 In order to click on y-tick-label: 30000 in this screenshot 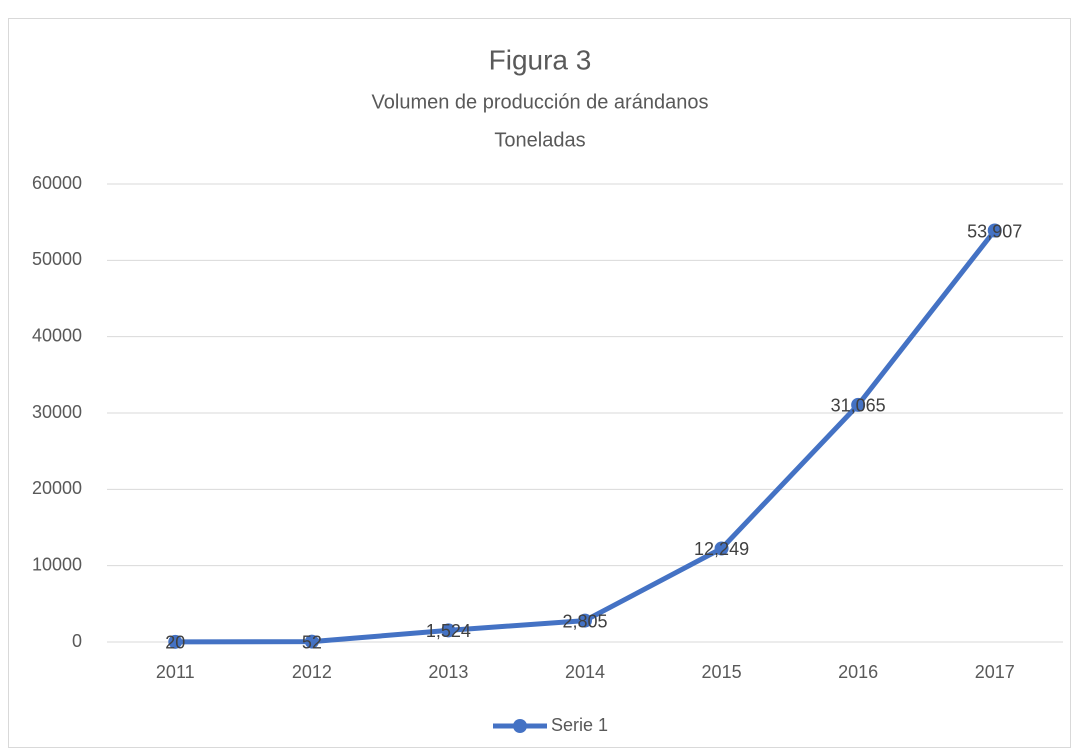, I will do `click(57, 412)`.